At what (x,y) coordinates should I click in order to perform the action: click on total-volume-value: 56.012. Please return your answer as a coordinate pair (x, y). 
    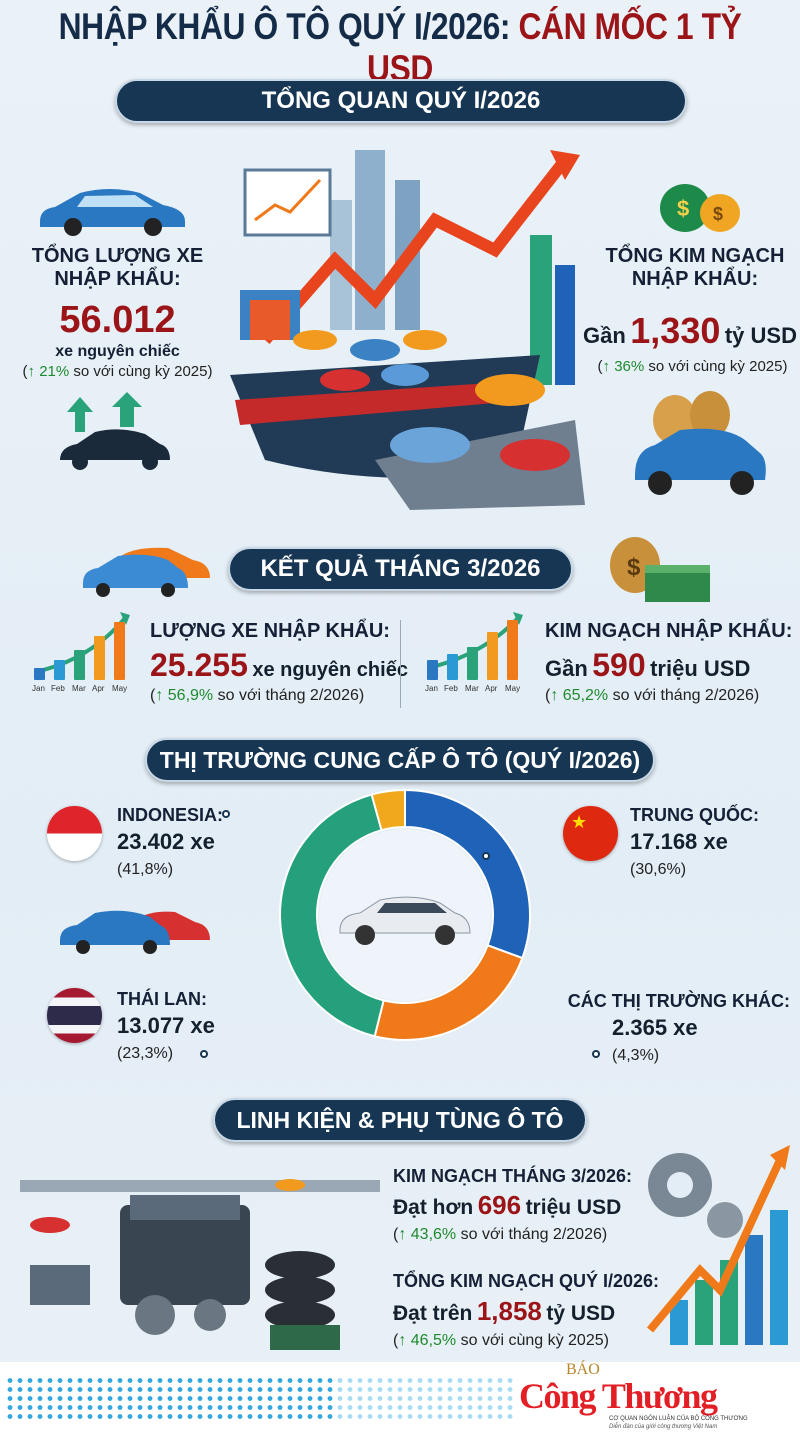
    Looking at the image, I should click on (117, 320).